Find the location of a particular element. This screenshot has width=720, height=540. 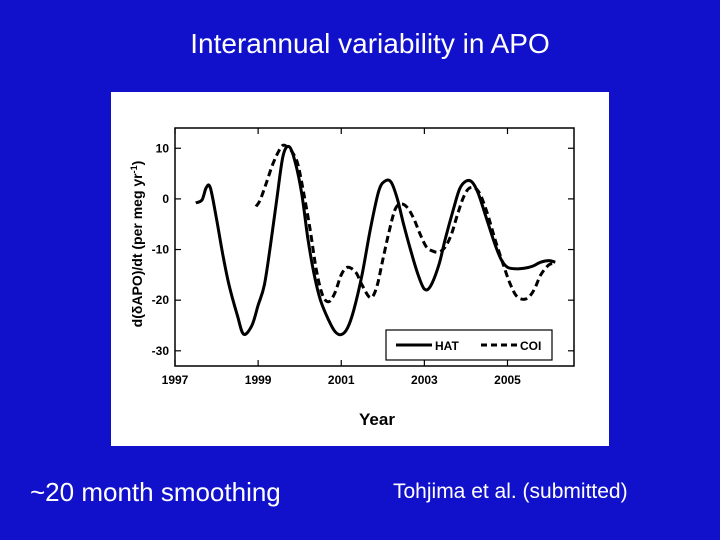

legend-hat-label: HAT is located at coordinates (447, 346).